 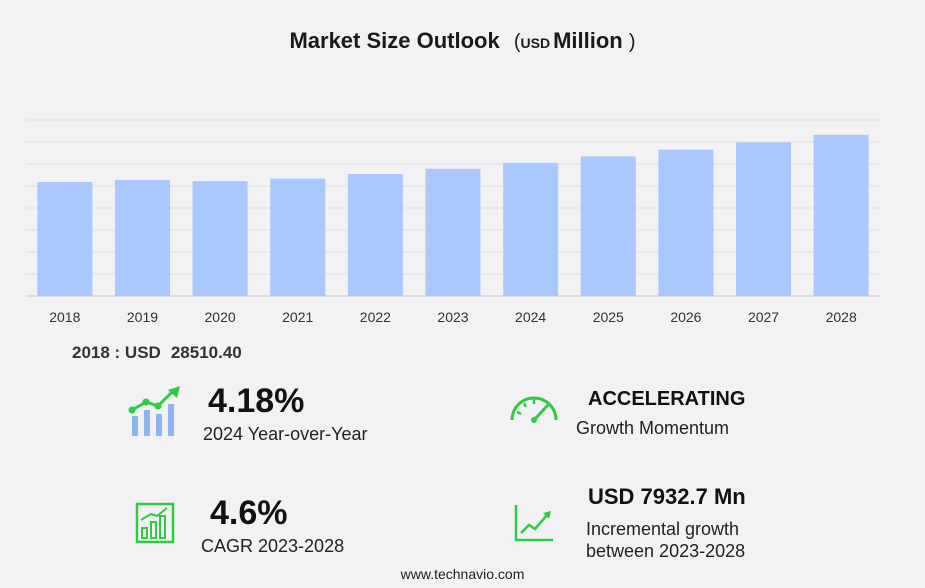 What do you see at coordinates (533, 523) in the screenshot?
I see `line-growth-icon` at bounding box center [533, 523].